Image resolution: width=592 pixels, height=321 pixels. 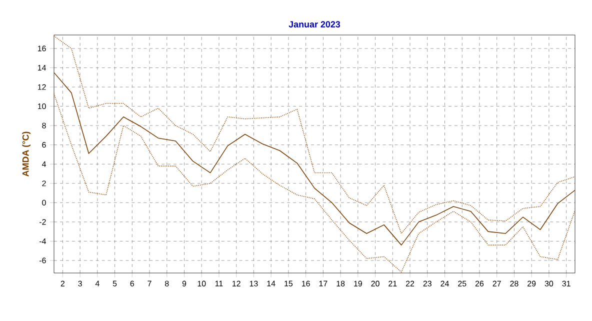 I want to click on y-axis-title: AMDA (°C), so click(x=26, y=154).